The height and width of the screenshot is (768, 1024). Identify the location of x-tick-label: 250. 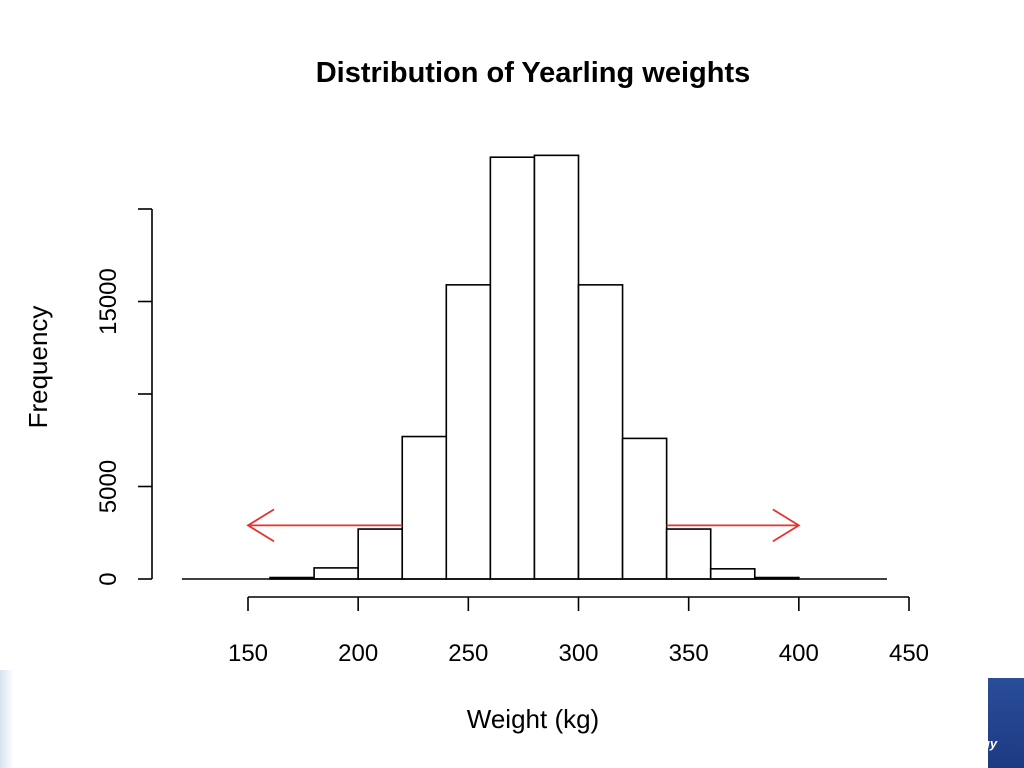
(468, 653).